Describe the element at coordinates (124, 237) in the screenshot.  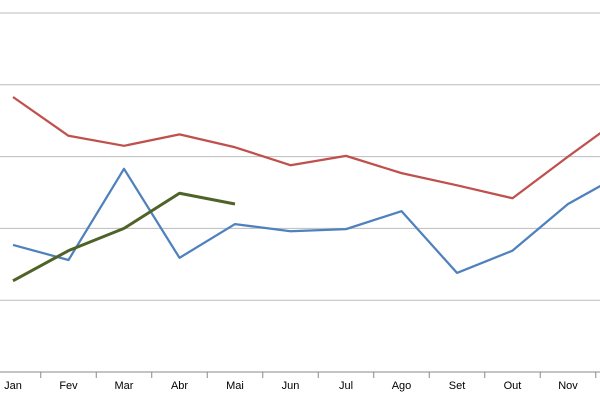
I see `series-line` at that location.